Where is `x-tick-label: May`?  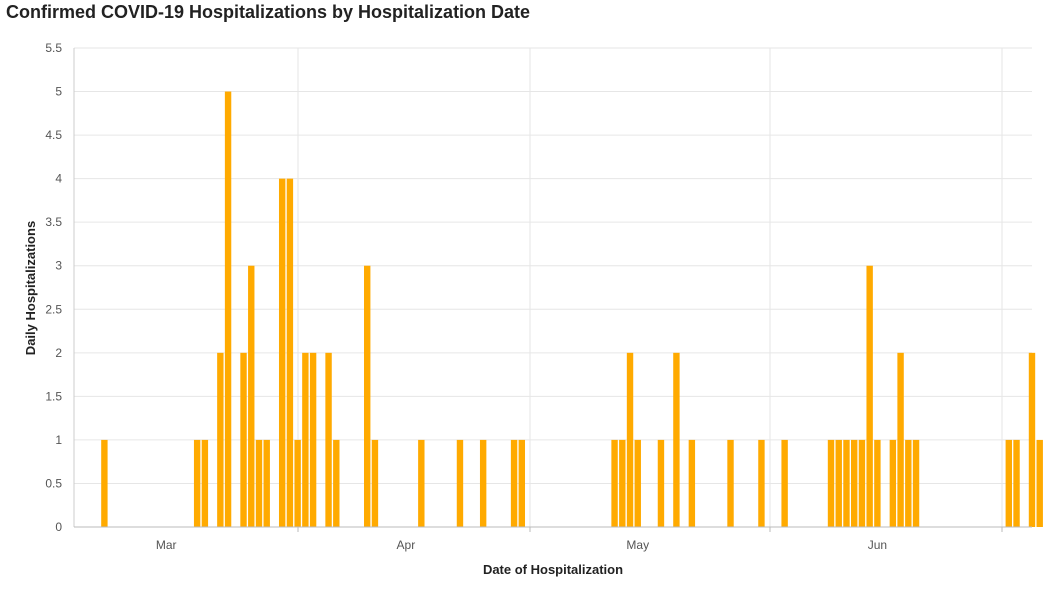
x-tick-label: May is located at coordinates (637, 545).